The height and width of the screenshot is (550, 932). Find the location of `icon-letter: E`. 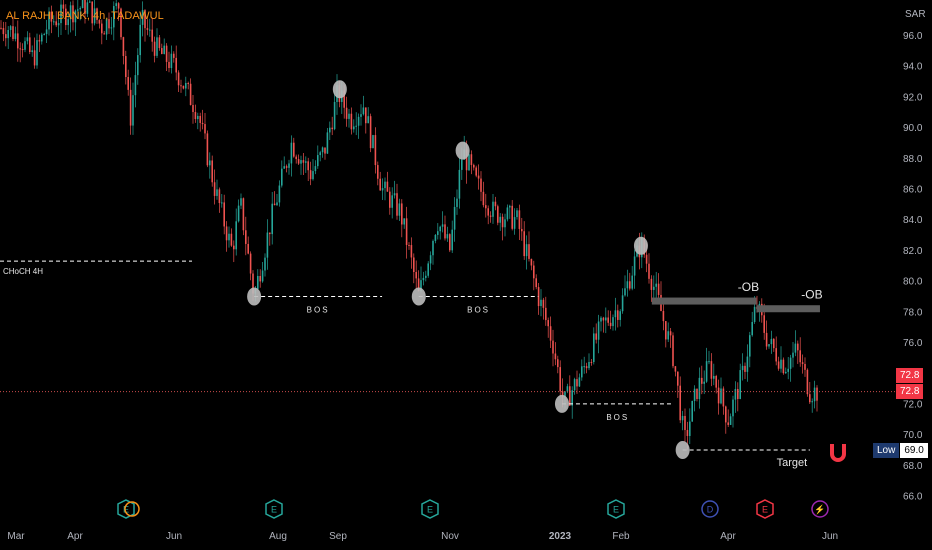

icon-letter: E is located at coordinates (430, 510).